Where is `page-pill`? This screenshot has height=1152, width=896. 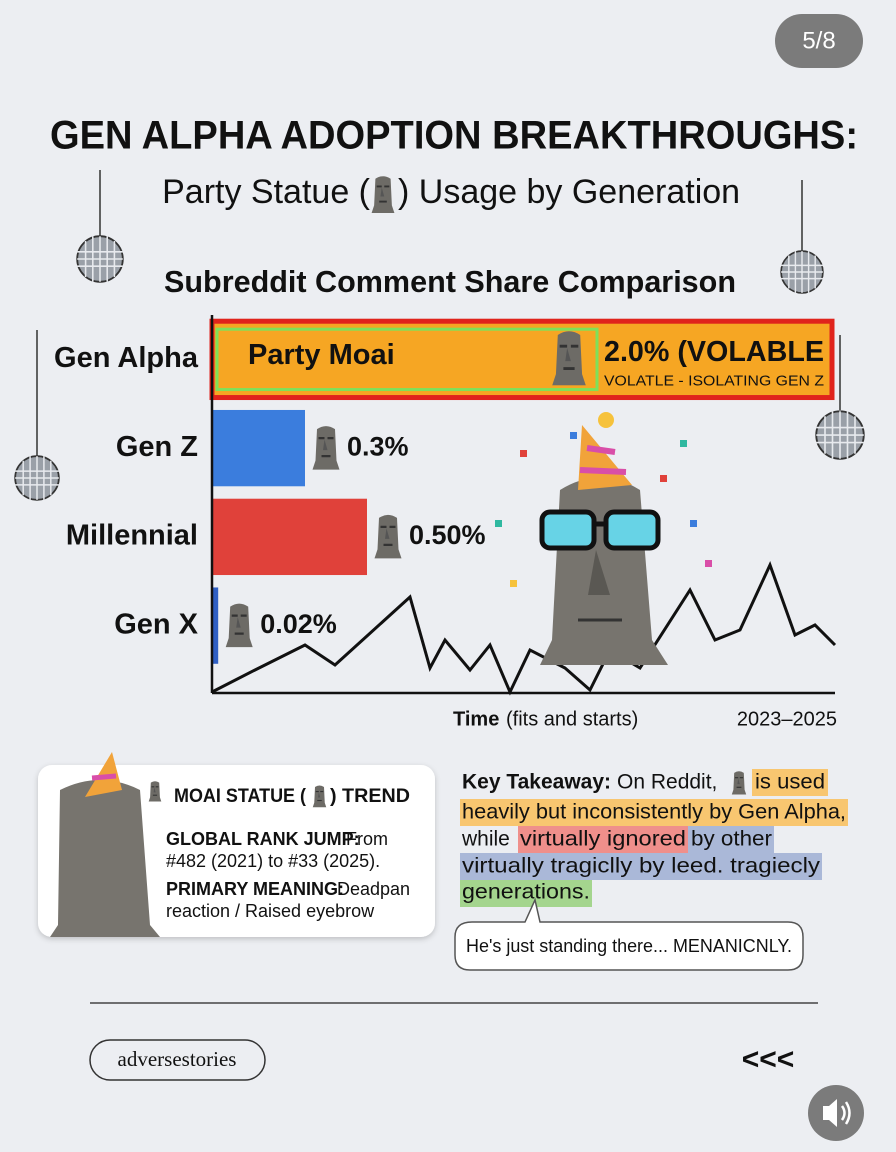 page-pill is located at coordinates (819, 41).